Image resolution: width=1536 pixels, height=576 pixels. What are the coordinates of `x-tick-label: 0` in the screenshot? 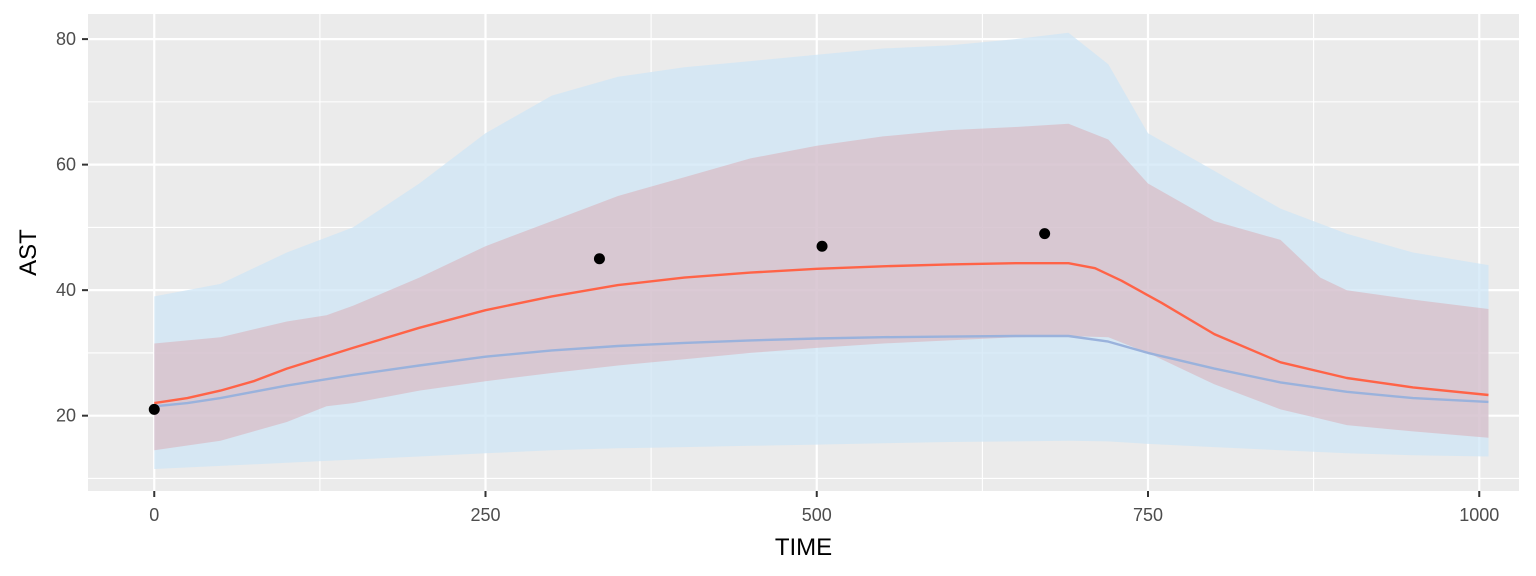 It's located at (154, 515).